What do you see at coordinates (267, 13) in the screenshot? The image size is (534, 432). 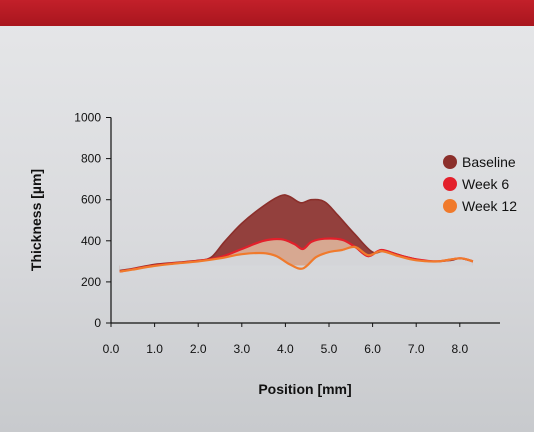 I see `header-bar` at bounding box center [267, 13].